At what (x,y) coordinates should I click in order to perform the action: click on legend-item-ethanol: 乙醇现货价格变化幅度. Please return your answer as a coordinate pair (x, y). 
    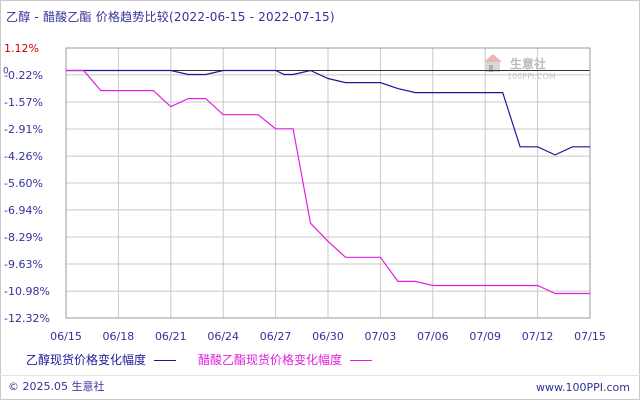
    Looking at the image, I should click on (101, 359).